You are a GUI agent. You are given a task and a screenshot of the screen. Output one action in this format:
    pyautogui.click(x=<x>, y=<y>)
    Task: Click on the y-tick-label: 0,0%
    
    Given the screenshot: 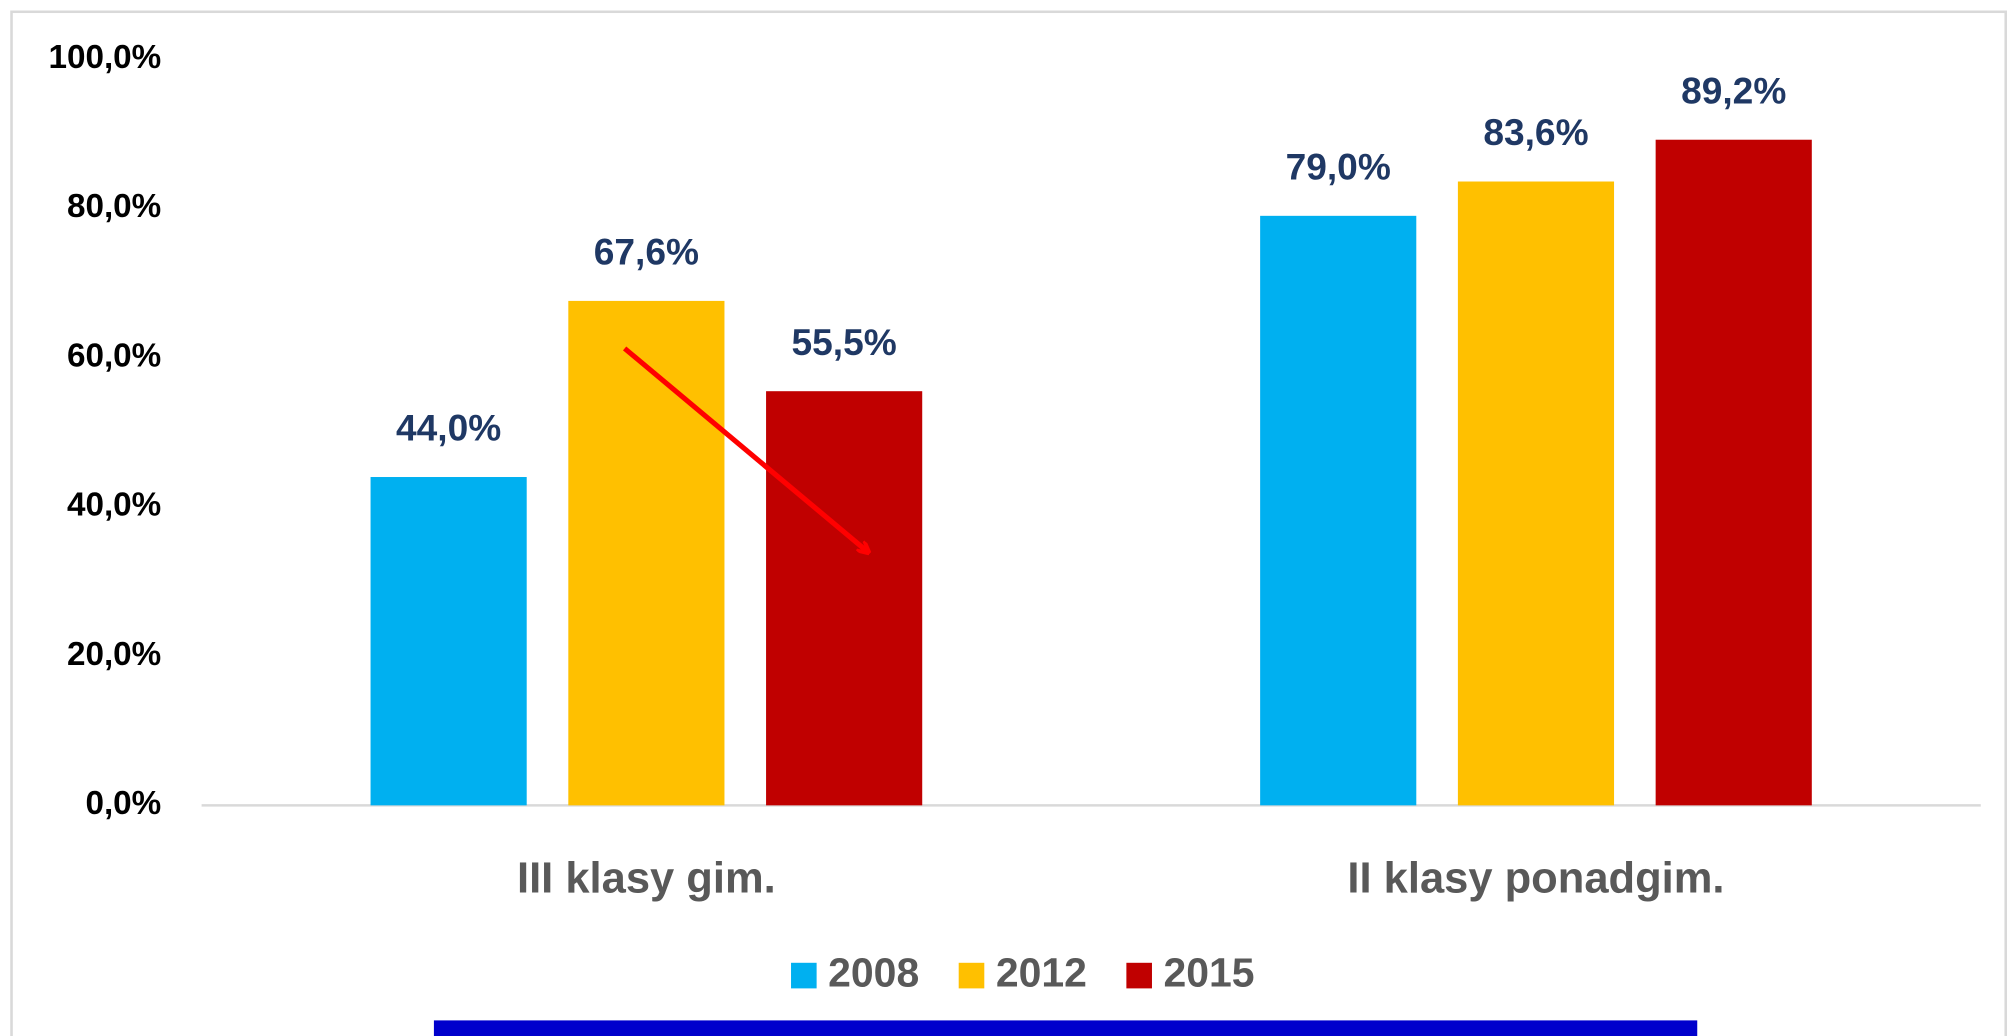 What is the action you would take?
    pyautogui.click(x=123, y=803)
    